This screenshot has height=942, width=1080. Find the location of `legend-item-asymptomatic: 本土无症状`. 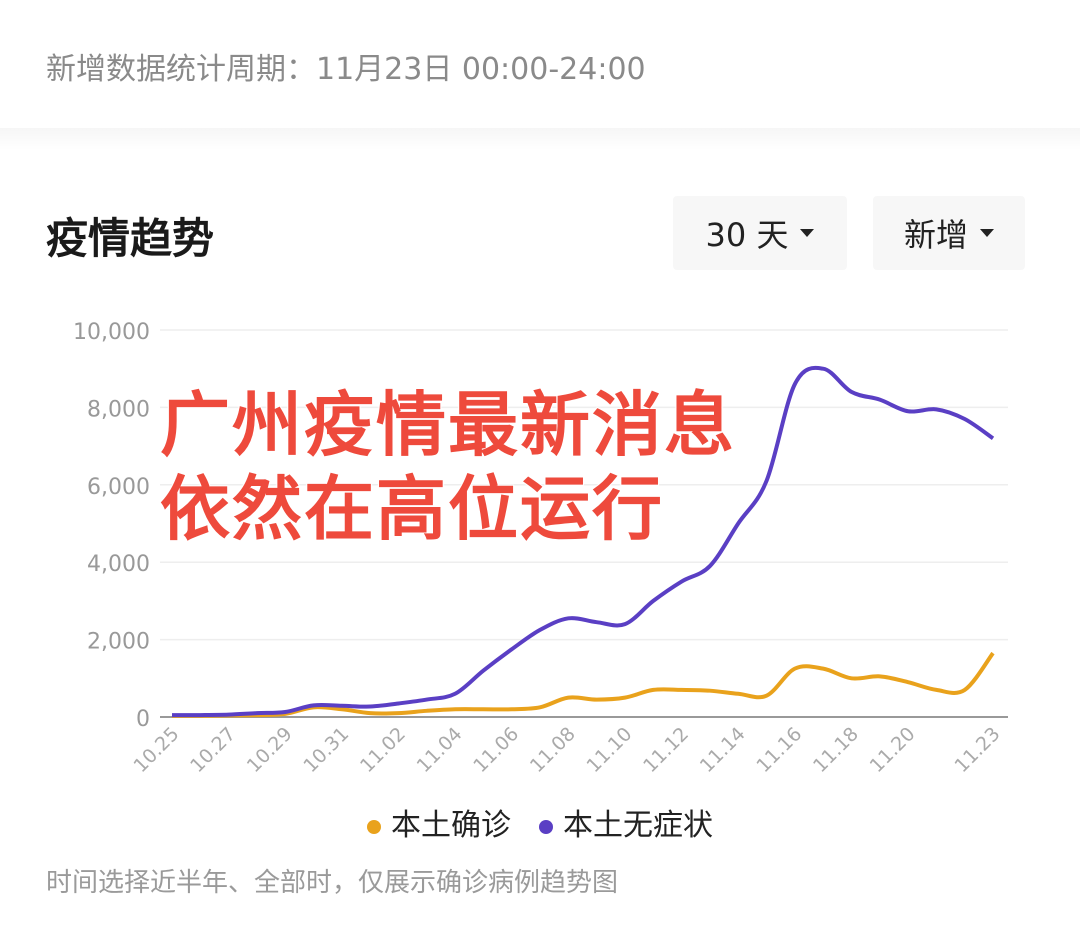

legend-item-asymptomatic: 本土无症状 is located at coordinates (626, 822).